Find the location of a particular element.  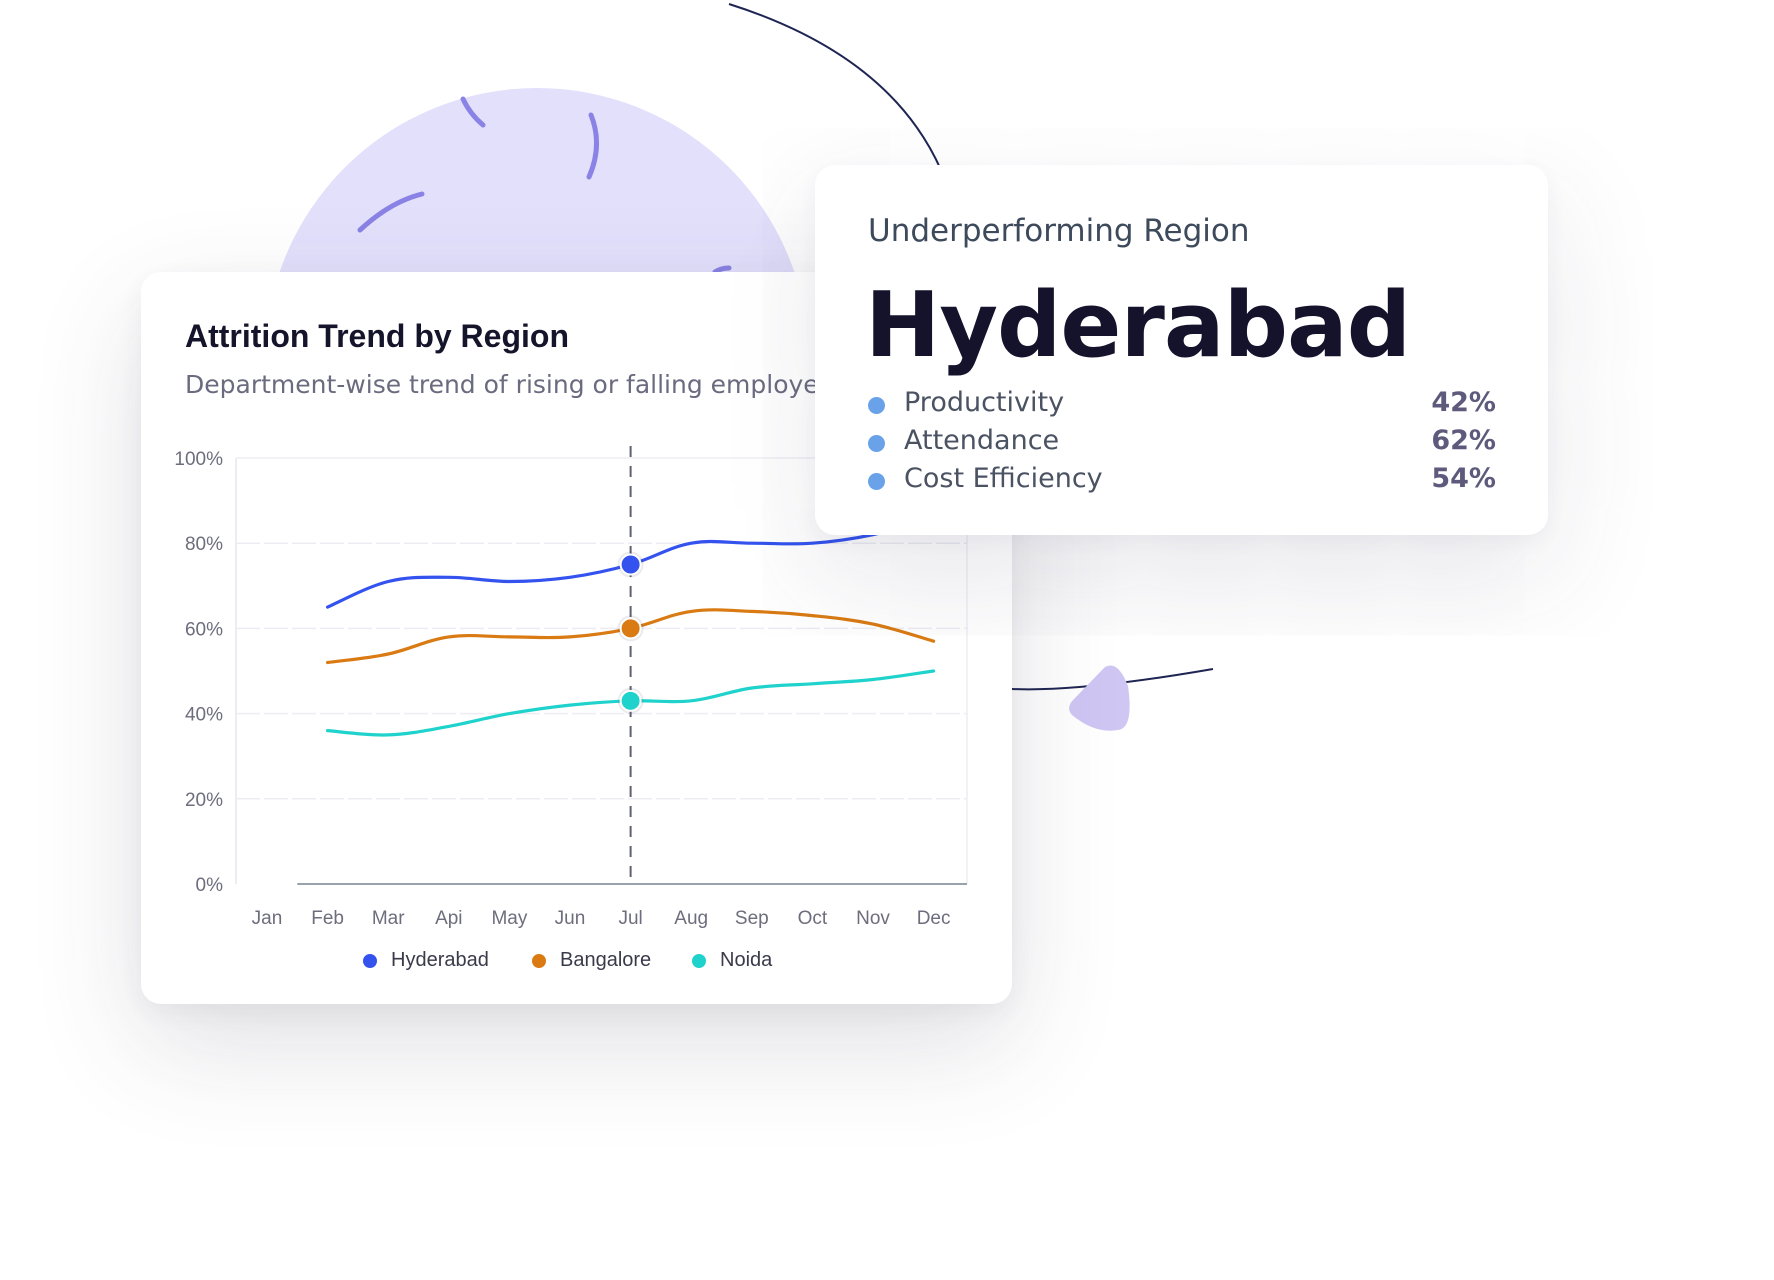

legend-item-hyderabad: Hyderabad is located at coordinates (426, 960).